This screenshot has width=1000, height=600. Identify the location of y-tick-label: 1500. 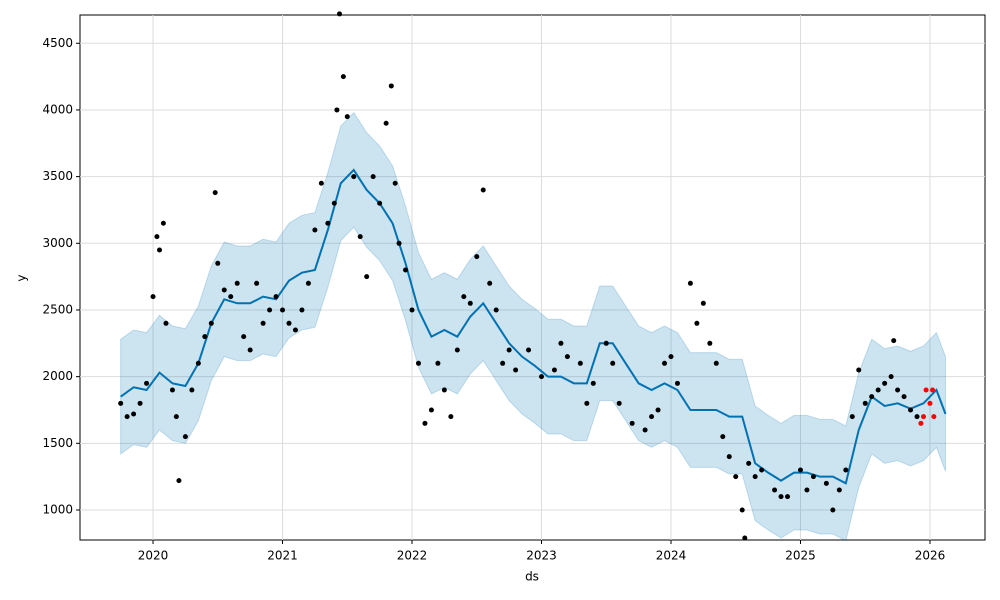
(57, 443).